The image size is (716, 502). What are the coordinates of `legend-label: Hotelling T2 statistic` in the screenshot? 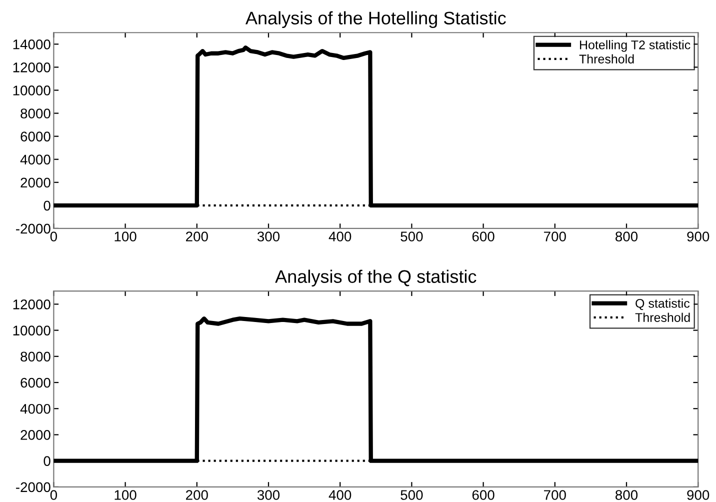 It's located at (635, 46).